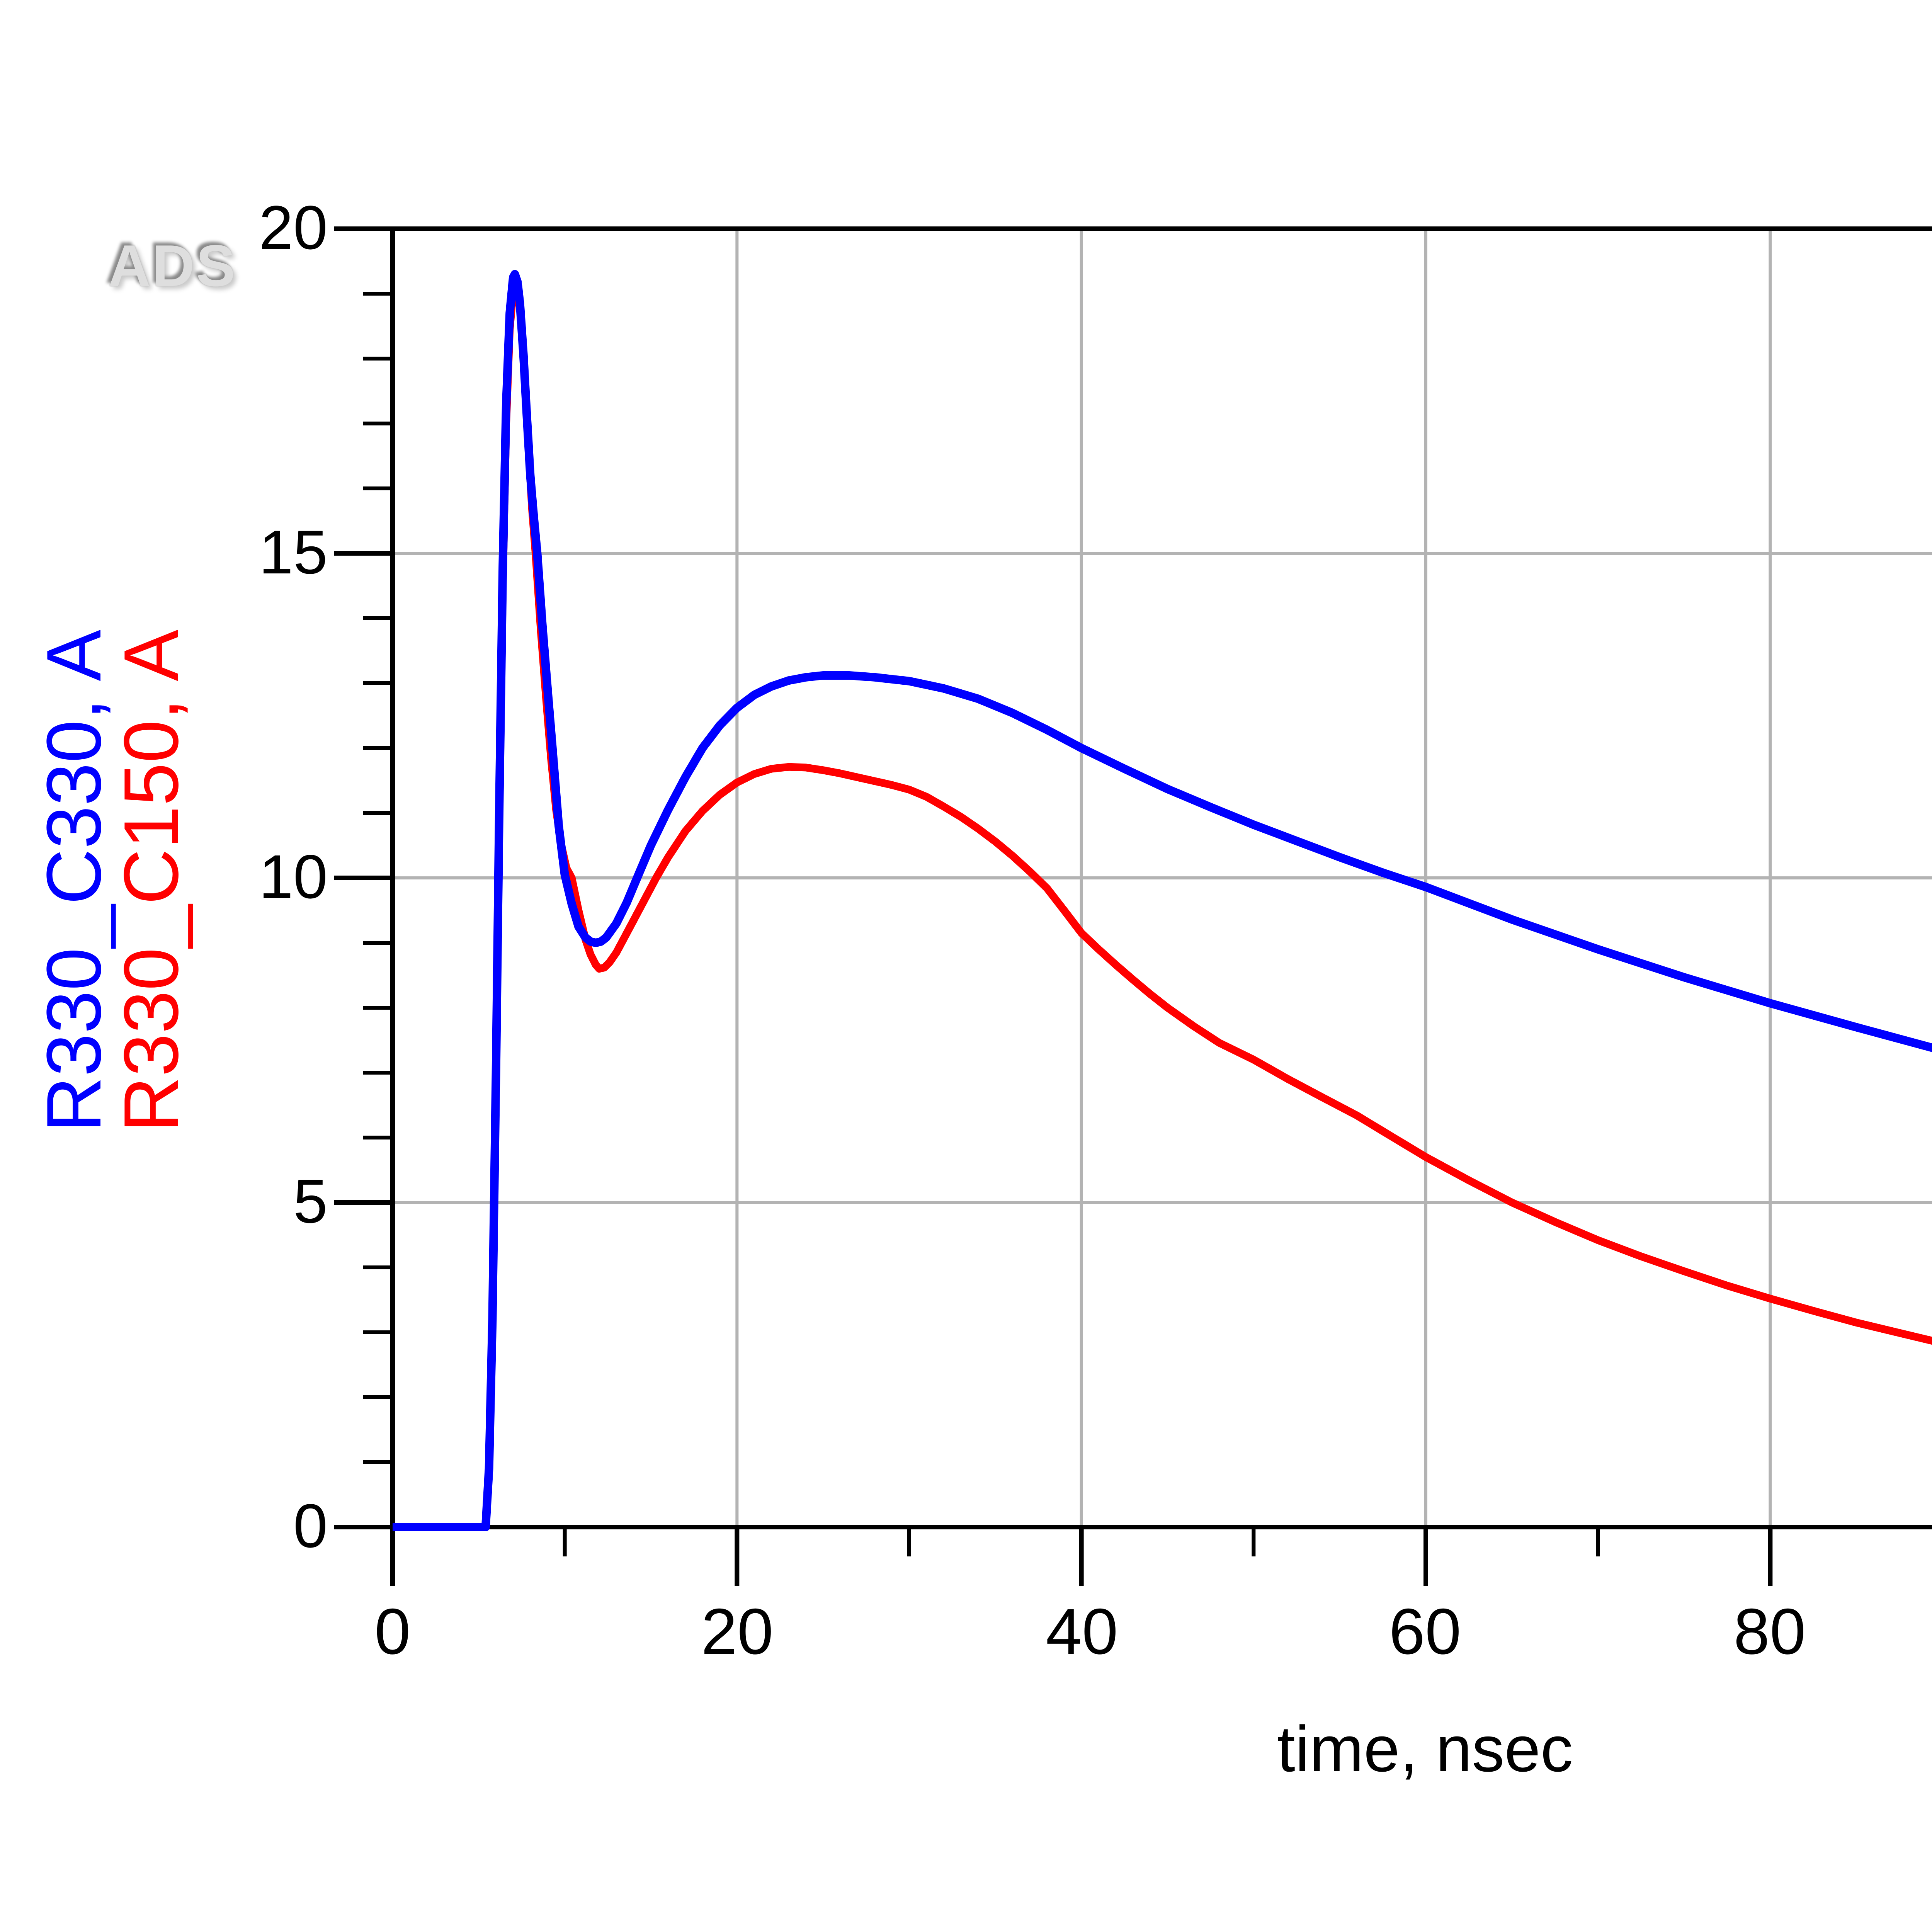 This screenshot has height=1932, width=1932. I want to click on ads-logo: ADS, so click(173, 268).